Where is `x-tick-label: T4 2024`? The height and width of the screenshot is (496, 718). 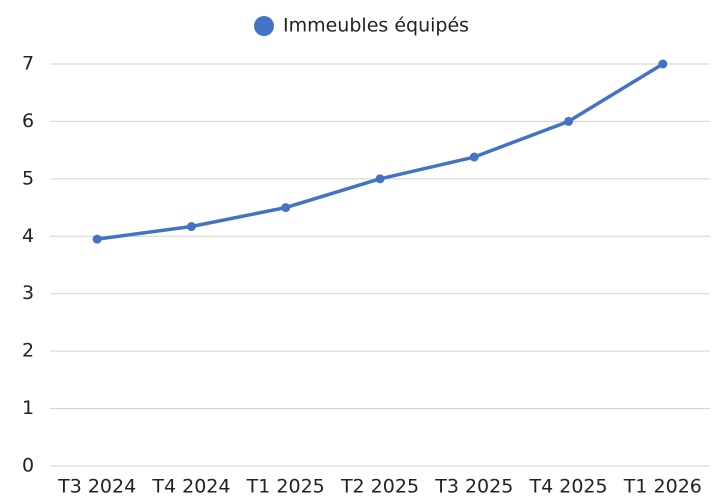
x-tick-label: T4 2024 is located at coordinates (190, 486).